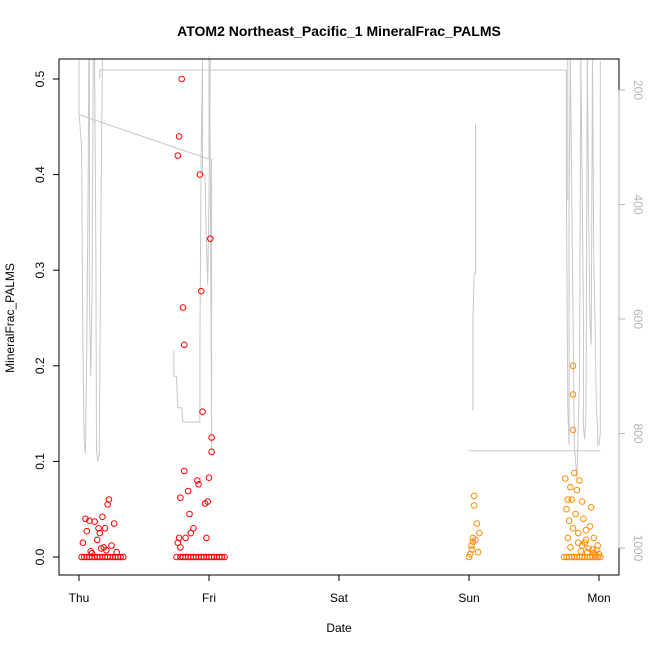 Image resolution: width=650 pixels, height=650 pixels. What do you see at coordinates (339, 598) in the screenshot?
I see `x-tick-label: Sat` at bounding box center [339, 598].